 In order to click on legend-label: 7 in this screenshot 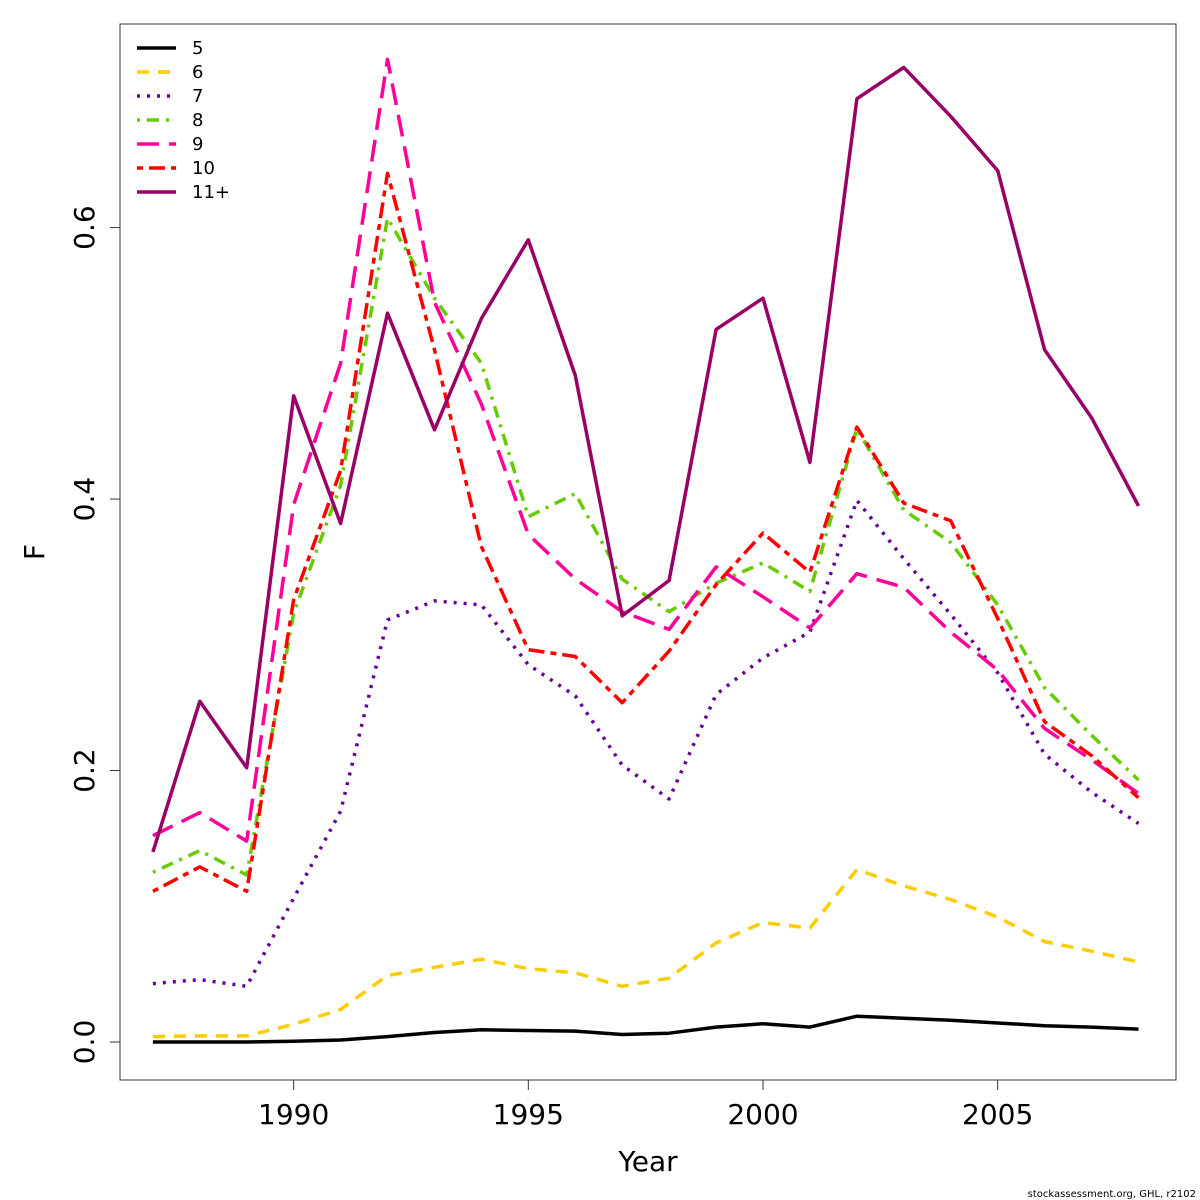, I will do `click(197, 96)`.